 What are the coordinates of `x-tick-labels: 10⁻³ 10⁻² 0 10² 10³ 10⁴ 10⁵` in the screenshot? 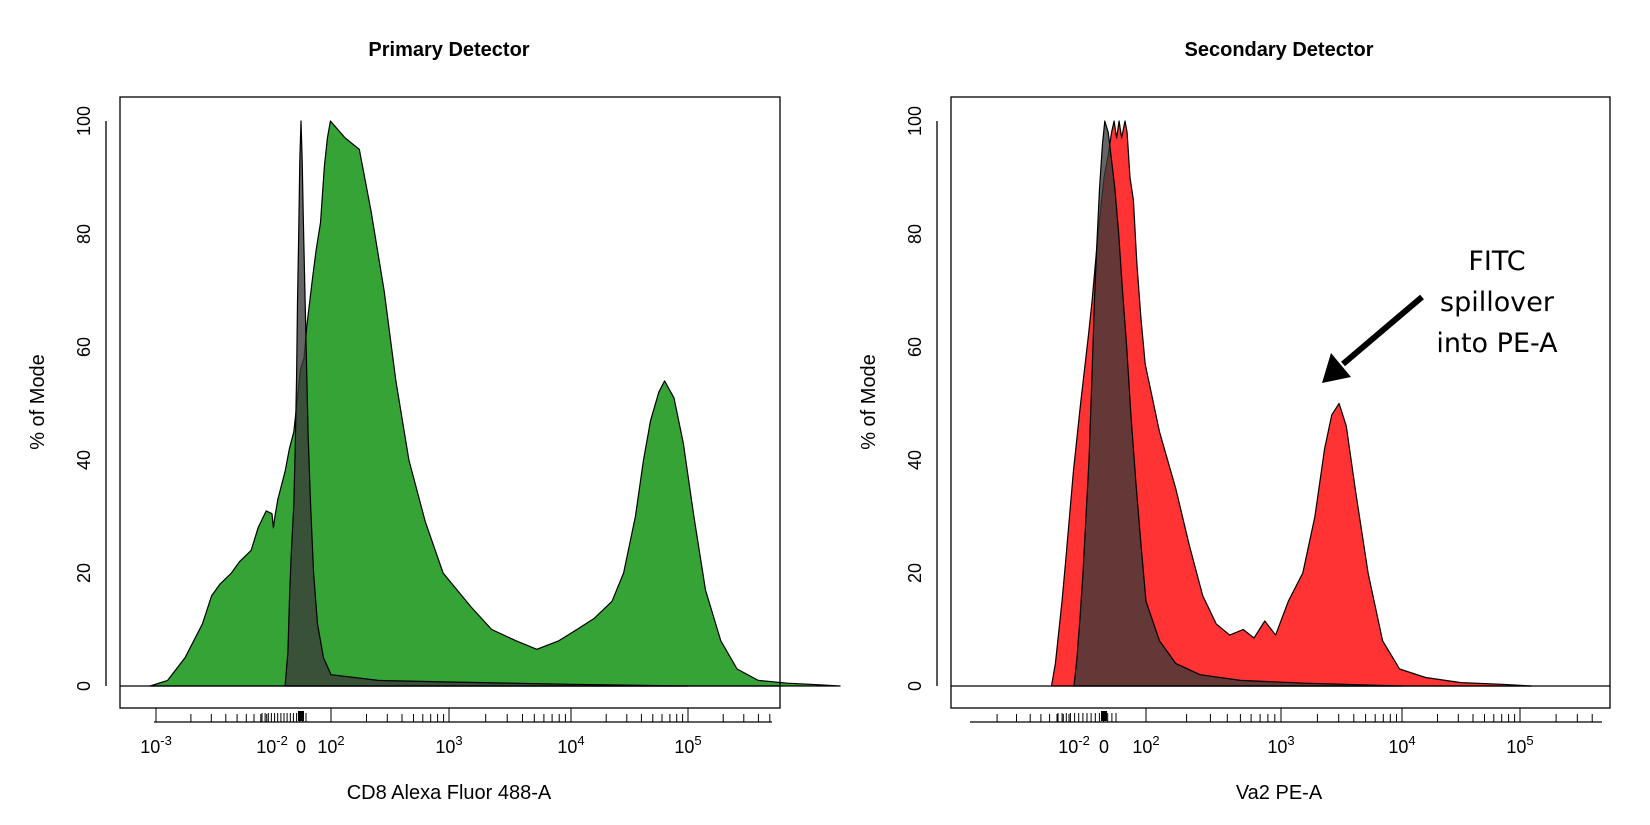 It's located at (420, 745).